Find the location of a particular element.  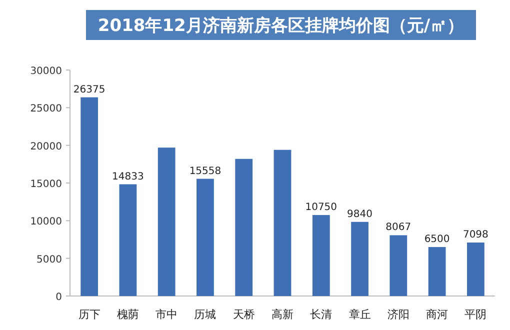

data-label: 6500 is located at coordinates (437, 240).